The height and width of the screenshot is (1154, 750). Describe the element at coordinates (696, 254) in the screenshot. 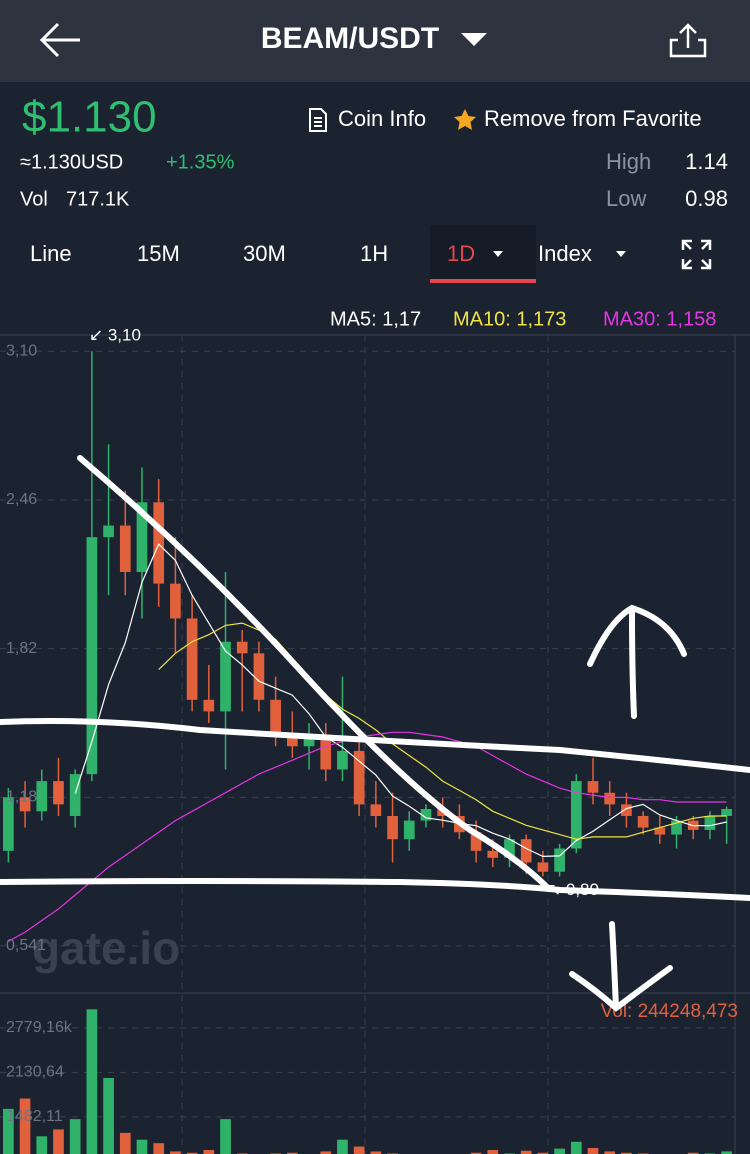

I see `fullscreen-button` at that location.